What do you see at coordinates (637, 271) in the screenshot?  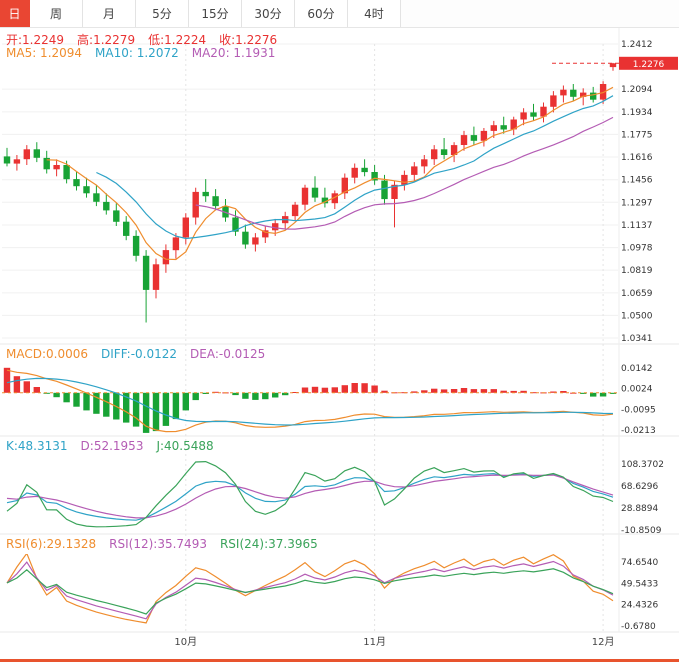 I see `svg-text: 1.0819` at bounding box center [637, 271].